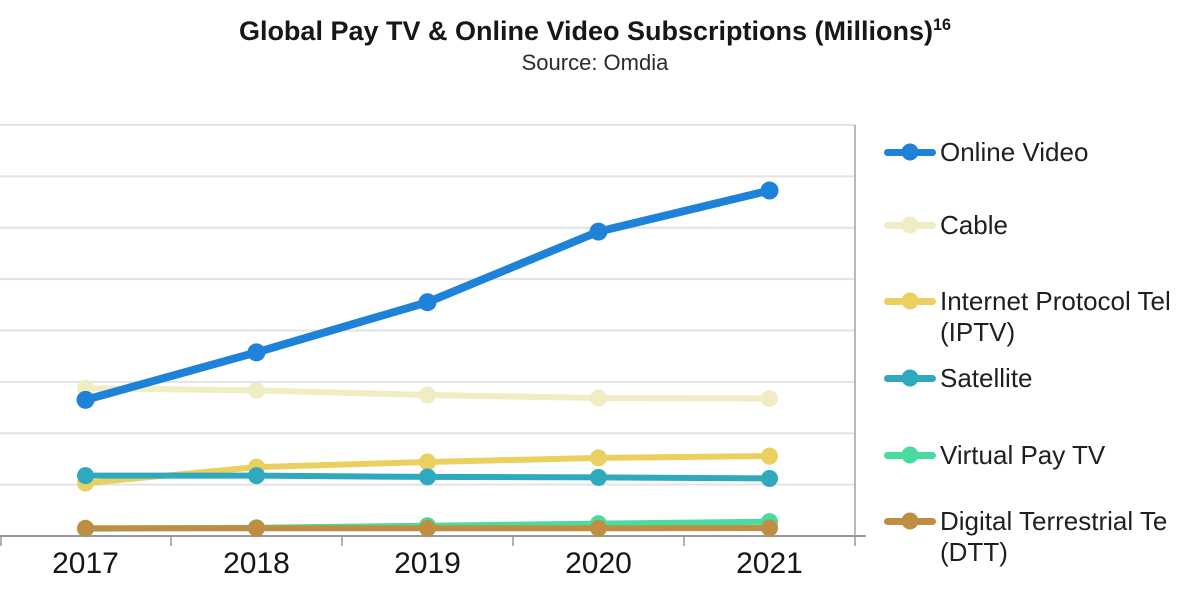  I want to click on chart-subtitle: Source: Omdia, so click(595, 62).